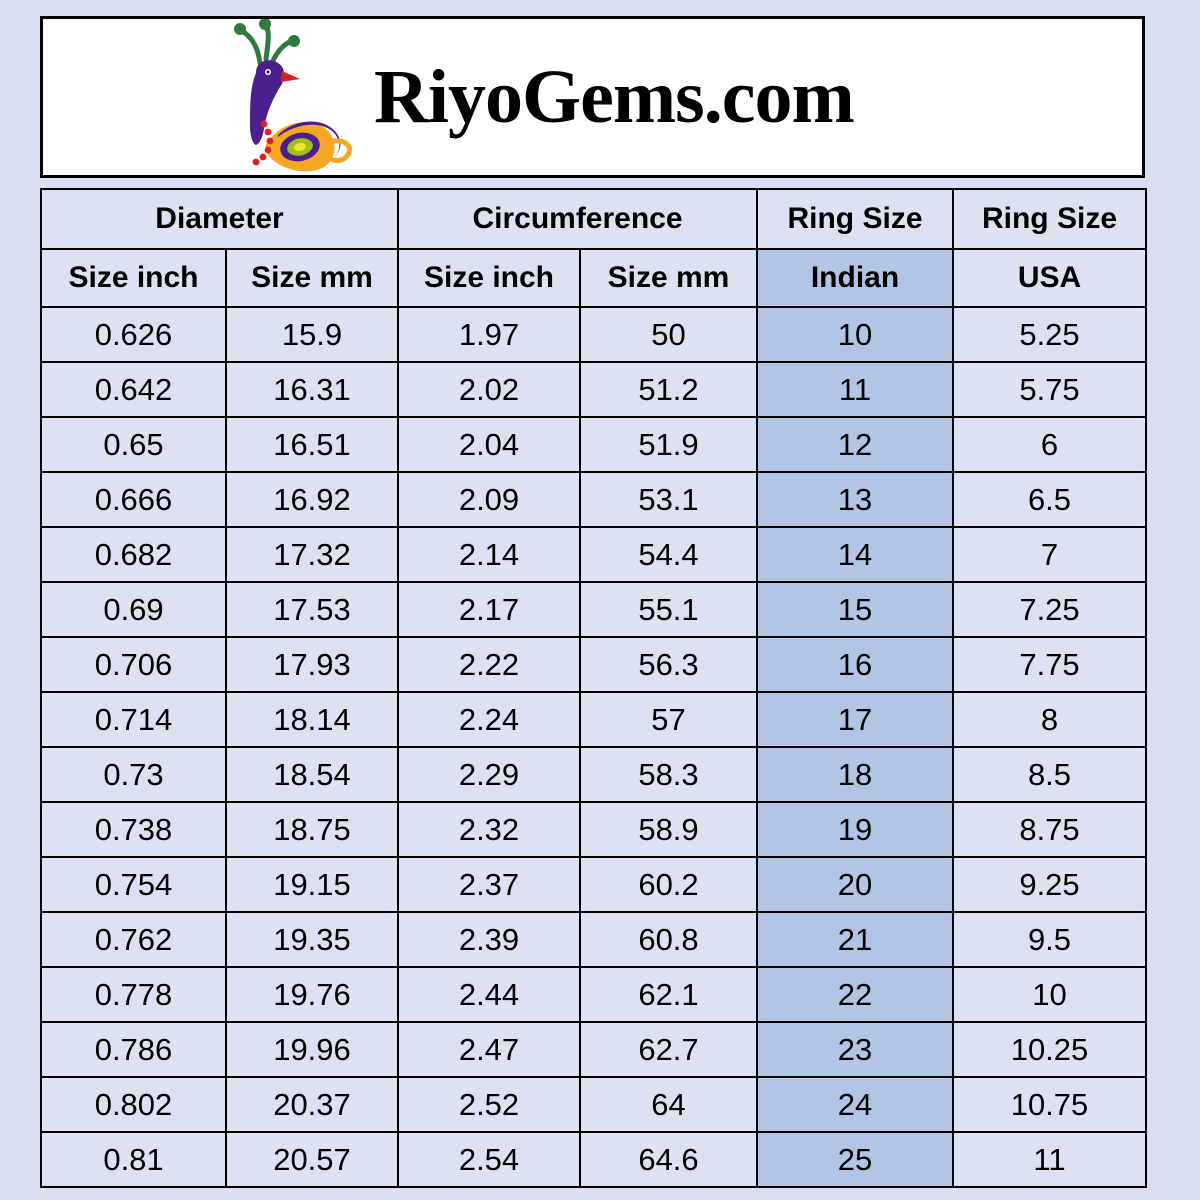 This screenshot has height=1200, width=1200. Describe the element at coordinates (219, 219) in the screenshot. I see `header-diameter: Diameter` at that location.